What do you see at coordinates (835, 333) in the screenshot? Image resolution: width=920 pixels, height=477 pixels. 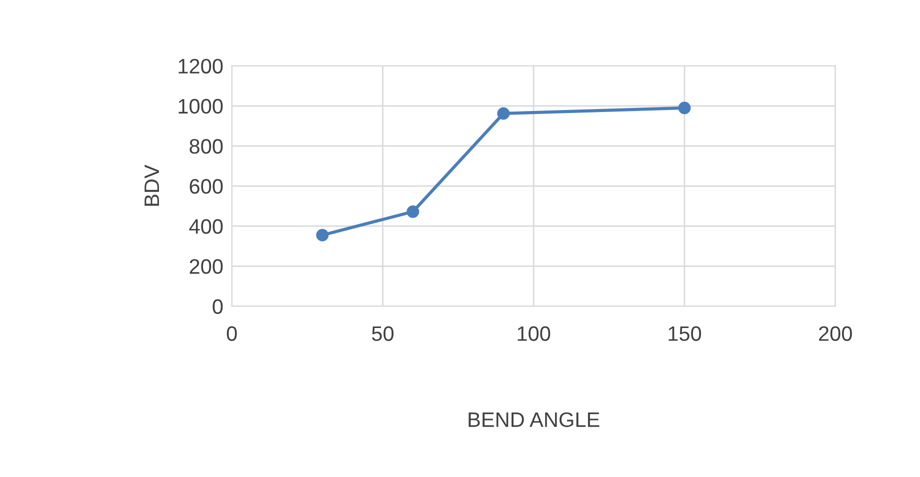 I see `x-tick-label: 200` at bounding box center [835, 333].